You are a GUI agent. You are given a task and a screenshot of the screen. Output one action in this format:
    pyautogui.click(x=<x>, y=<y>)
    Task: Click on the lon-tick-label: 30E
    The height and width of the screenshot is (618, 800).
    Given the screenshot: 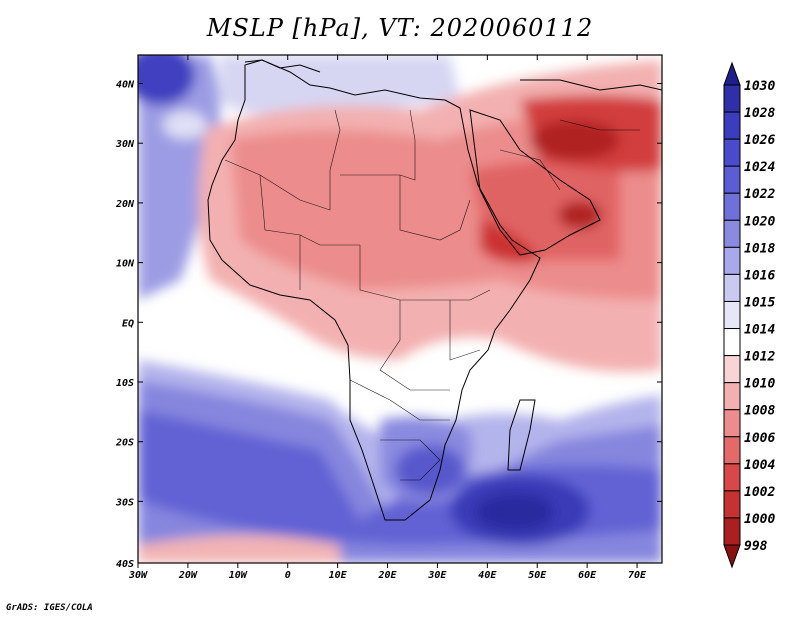 What is the action you would take?
    pyautogui.click(x=437, y=575)
    